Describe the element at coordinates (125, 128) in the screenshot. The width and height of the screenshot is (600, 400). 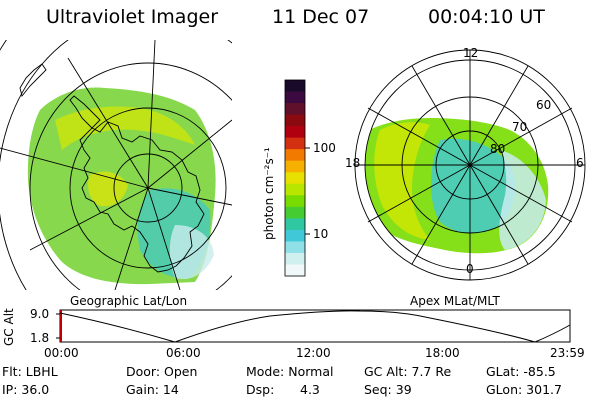
I see `aurora-green-band` at that location.